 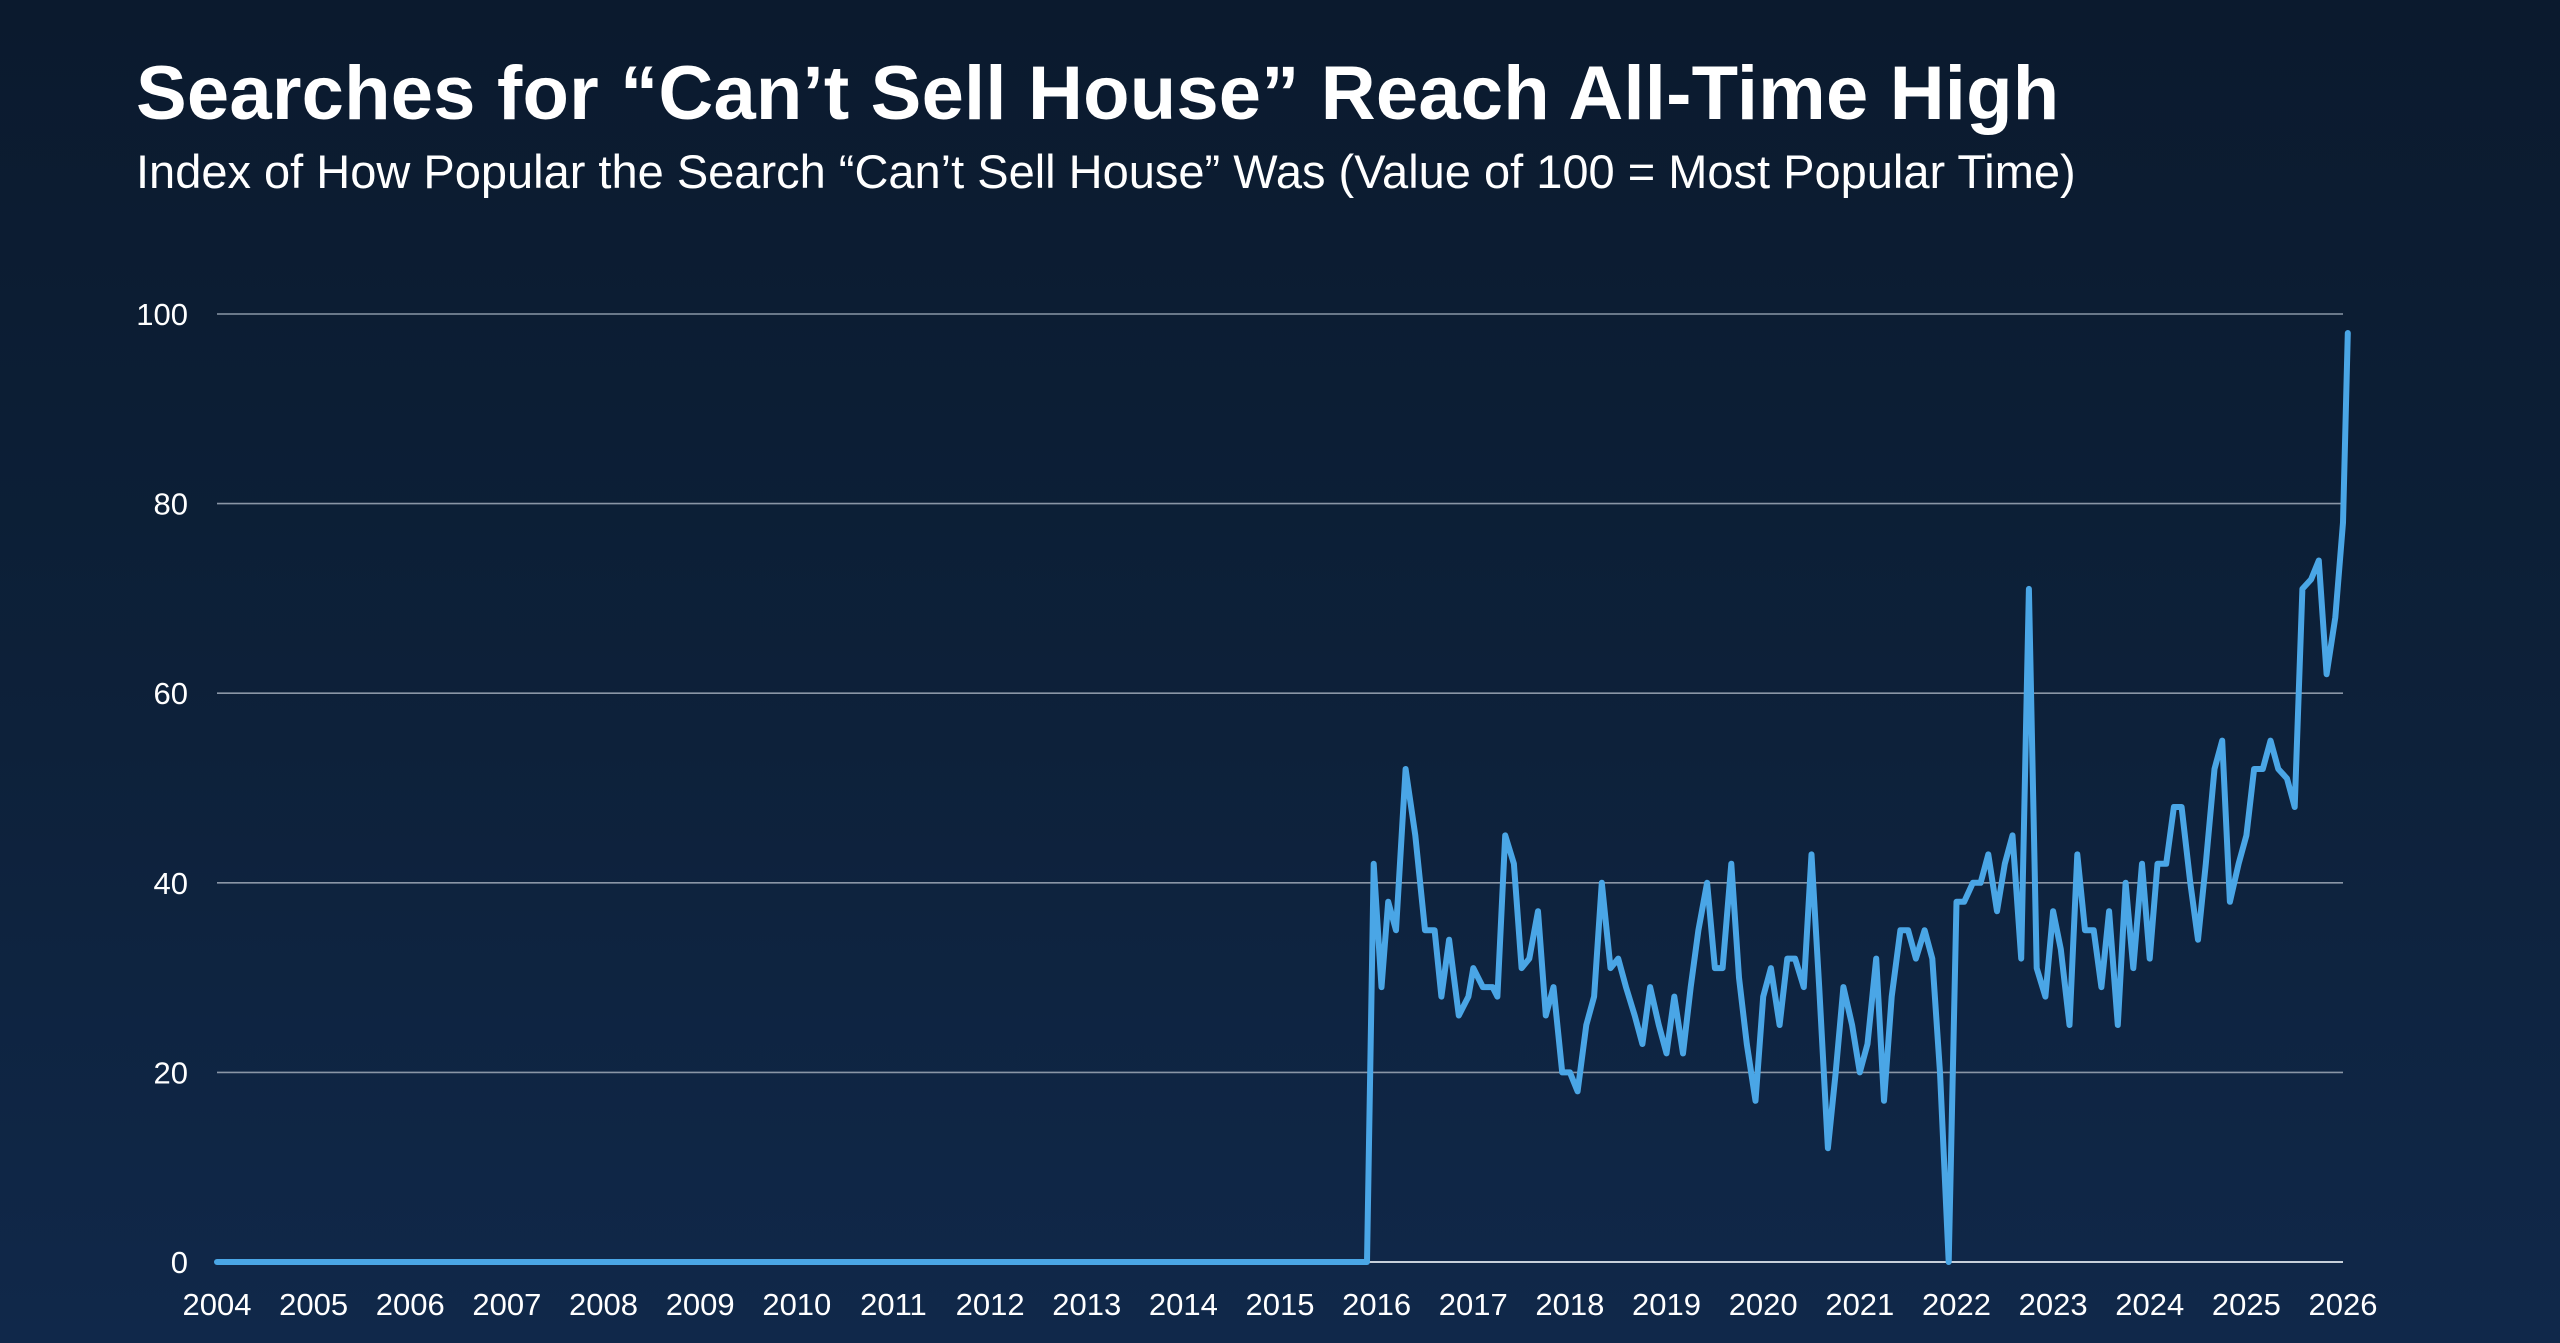 I want to click on x-tick-label: 2005, so click(x=313, y=1304).